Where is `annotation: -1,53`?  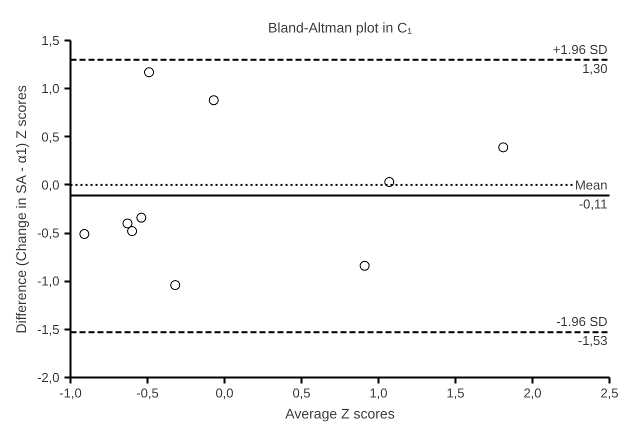
annotation: -1,53 is located at coordinates (593, 340).